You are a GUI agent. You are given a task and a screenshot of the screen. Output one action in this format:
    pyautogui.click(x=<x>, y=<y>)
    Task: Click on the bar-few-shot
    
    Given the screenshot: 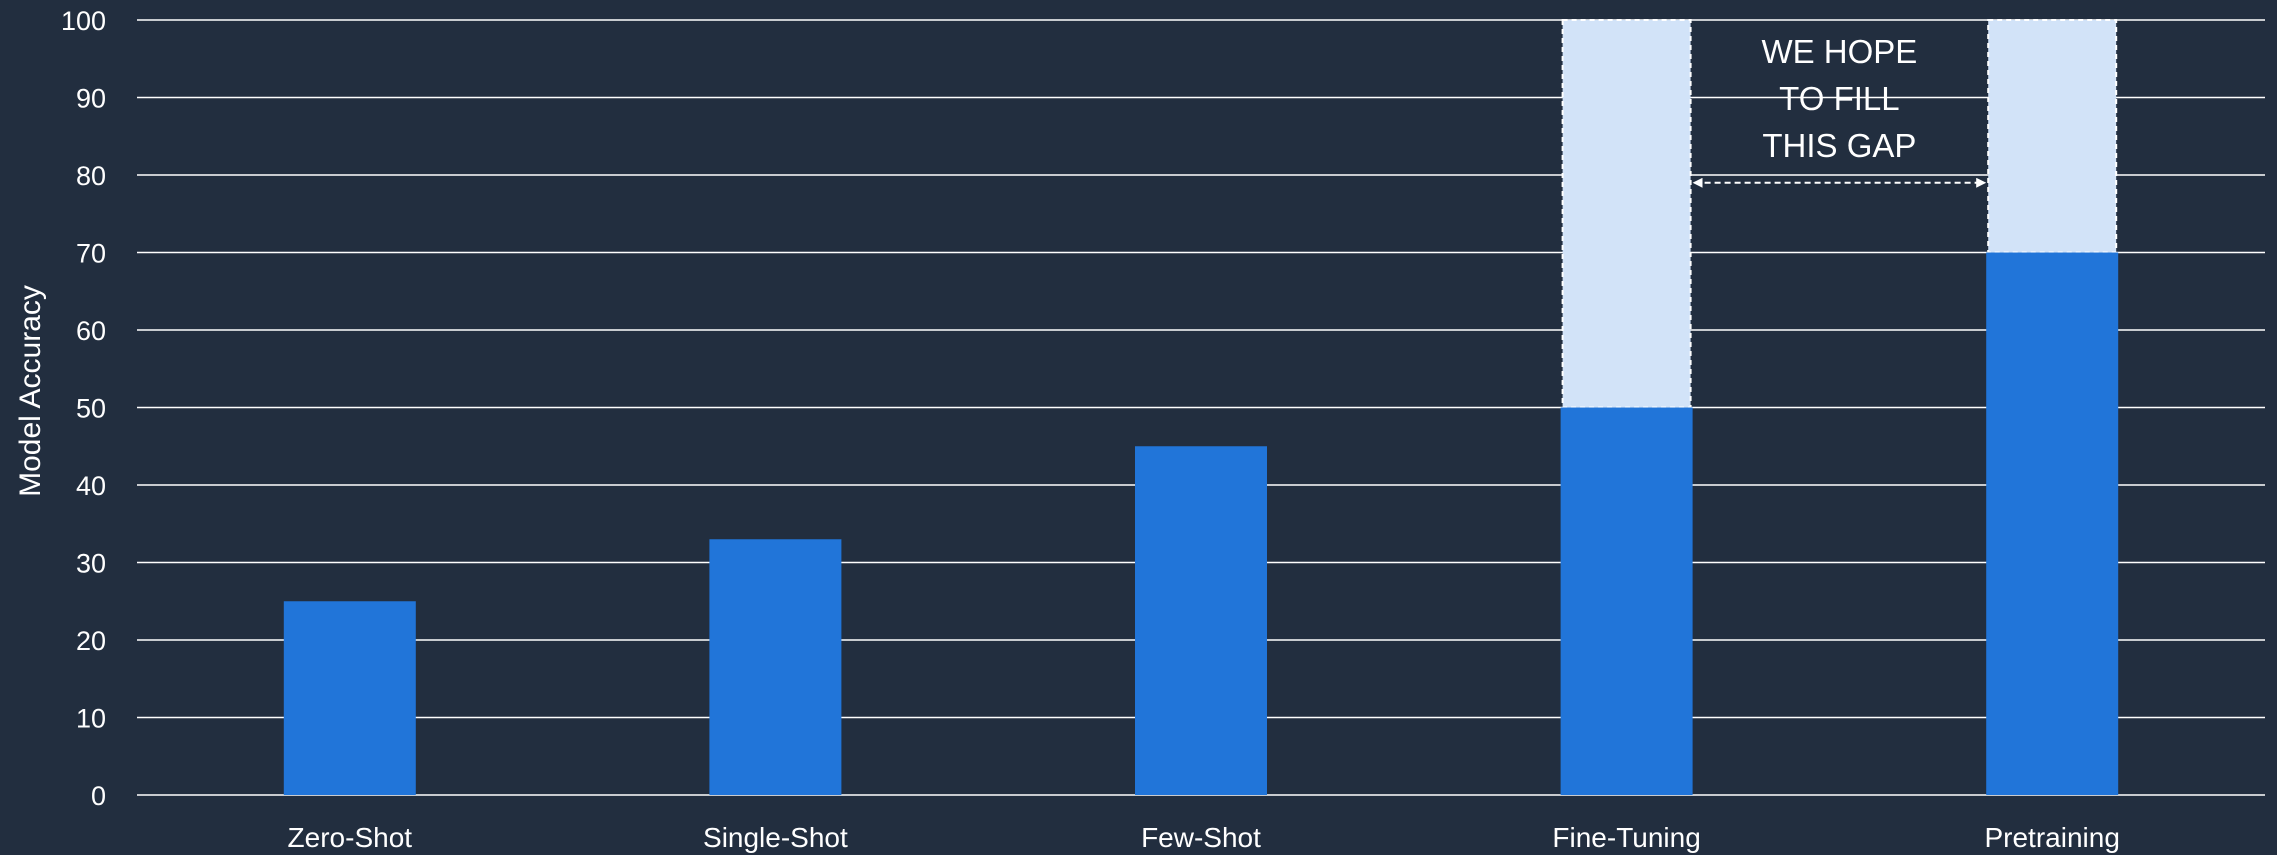 What is the action you would take?
    pyautogui.click(x=1201, y=620)
    